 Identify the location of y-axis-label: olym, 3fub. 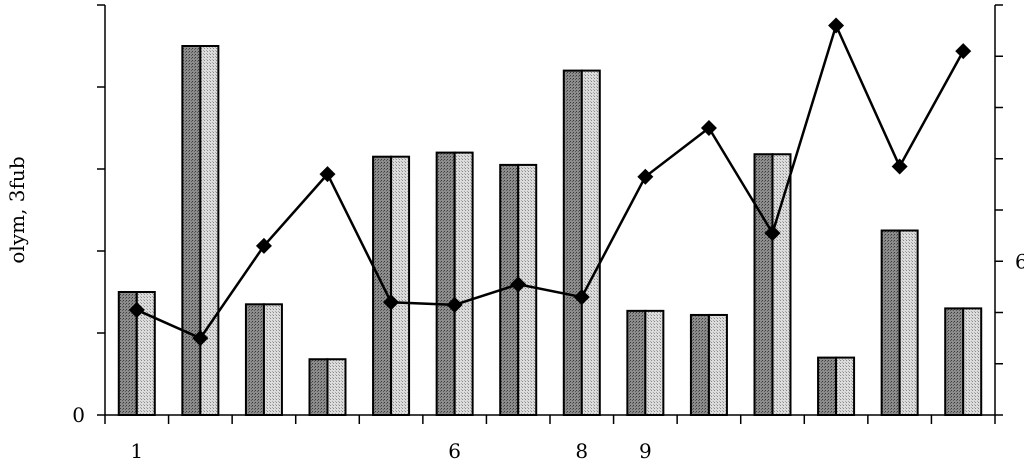
(17, 209).